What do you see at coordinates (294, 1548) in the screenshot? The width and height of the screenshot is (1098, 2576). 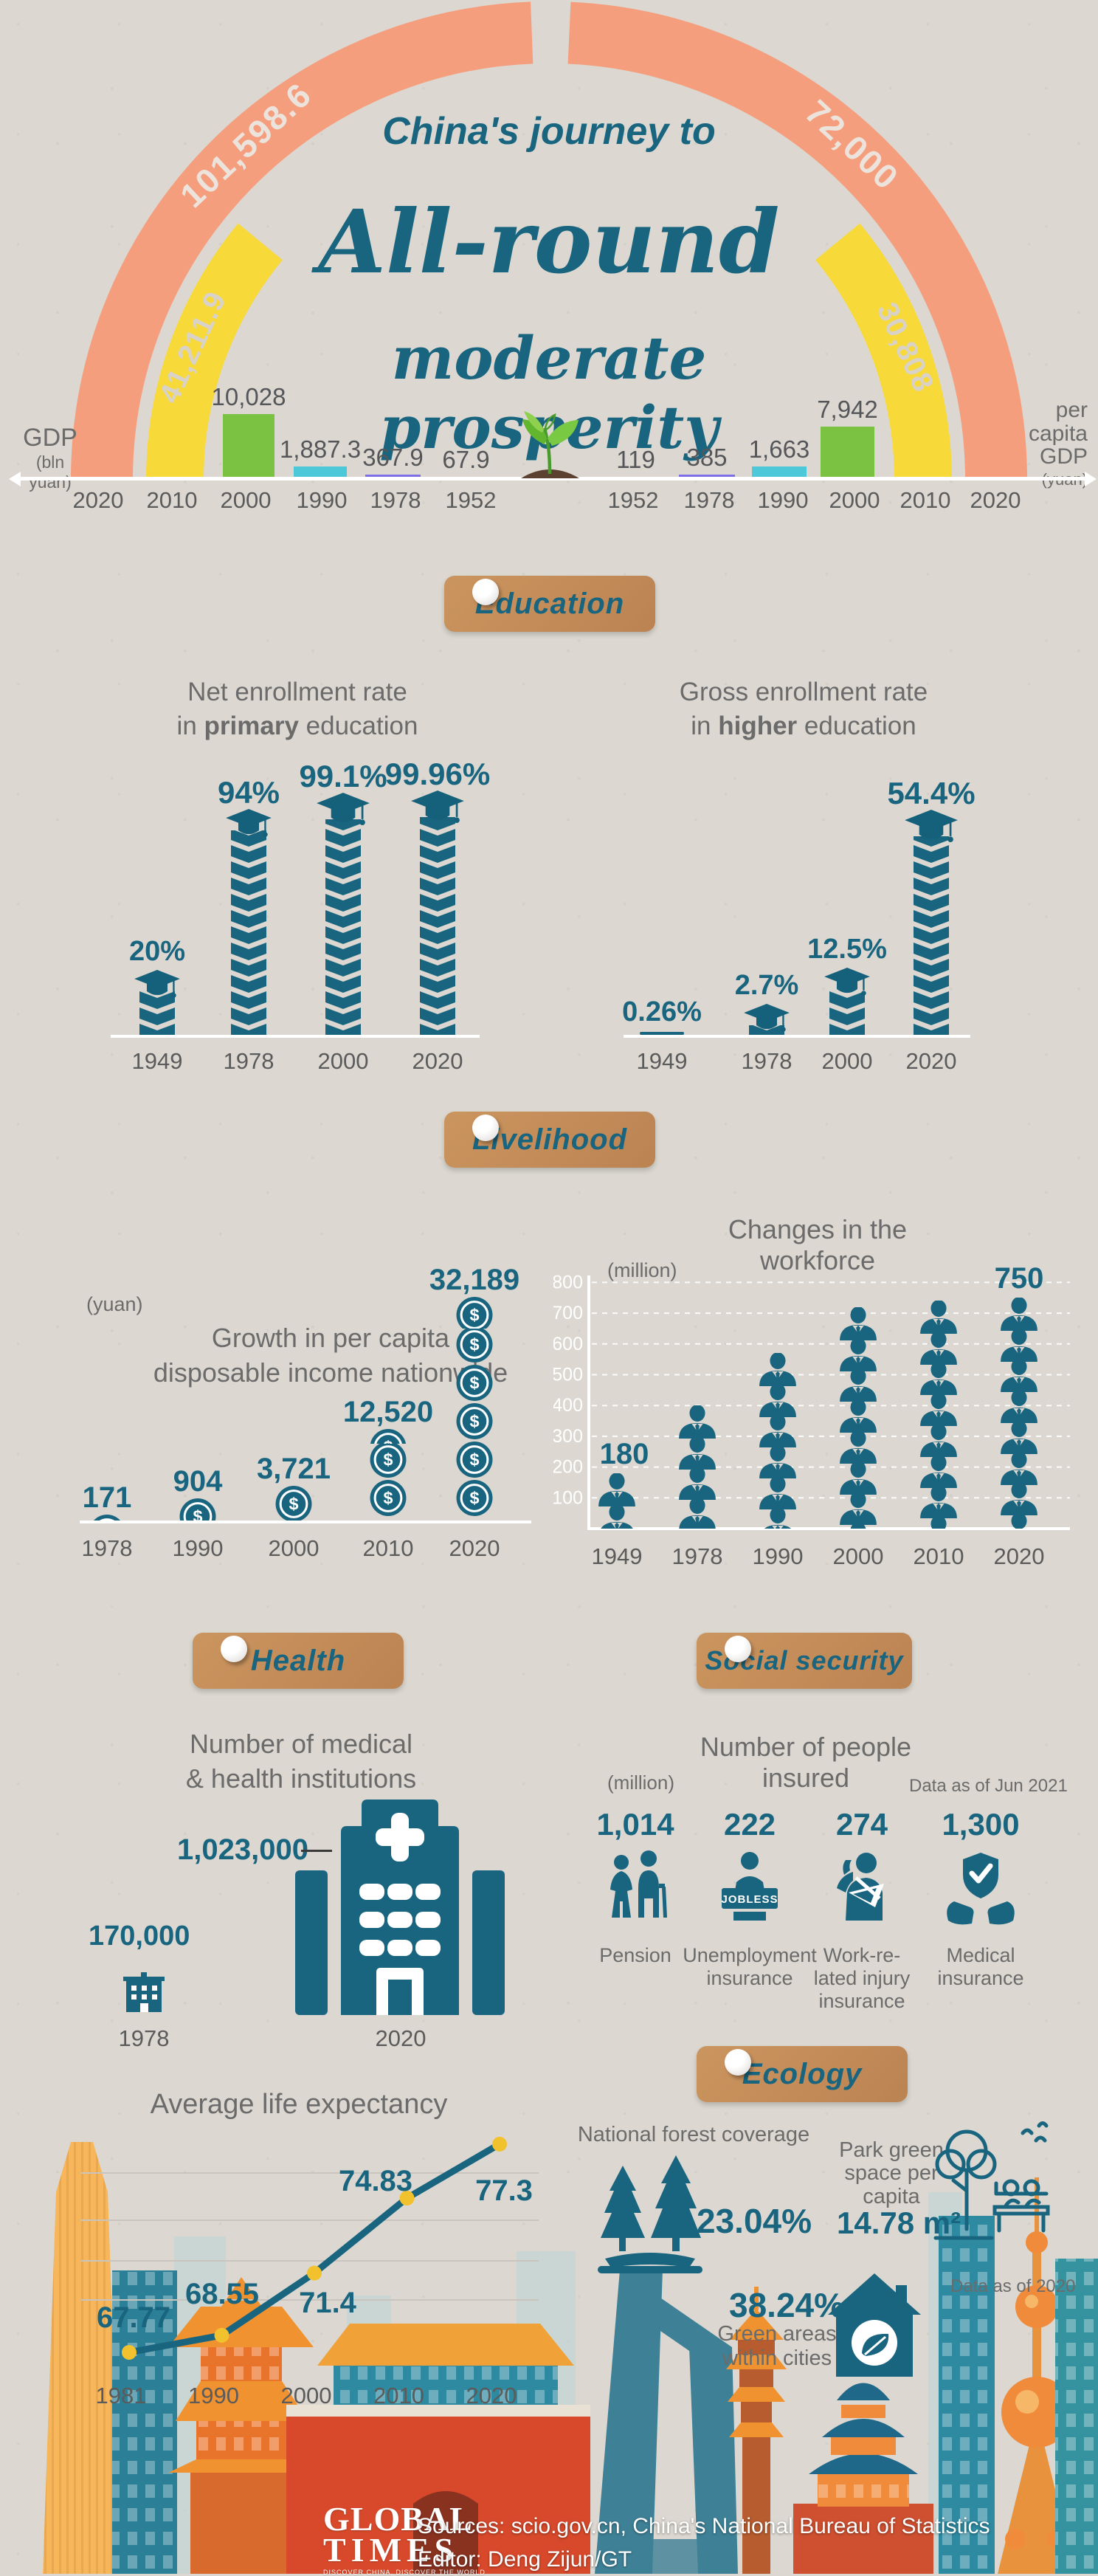 I see `income-year: 2000` at bounding box center [294, 1548].